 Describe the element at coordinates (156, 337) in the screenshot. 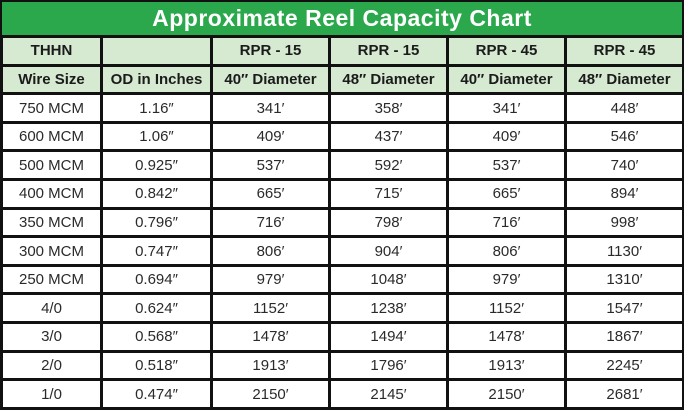

I see `table-cell: 0.568″` at that location.